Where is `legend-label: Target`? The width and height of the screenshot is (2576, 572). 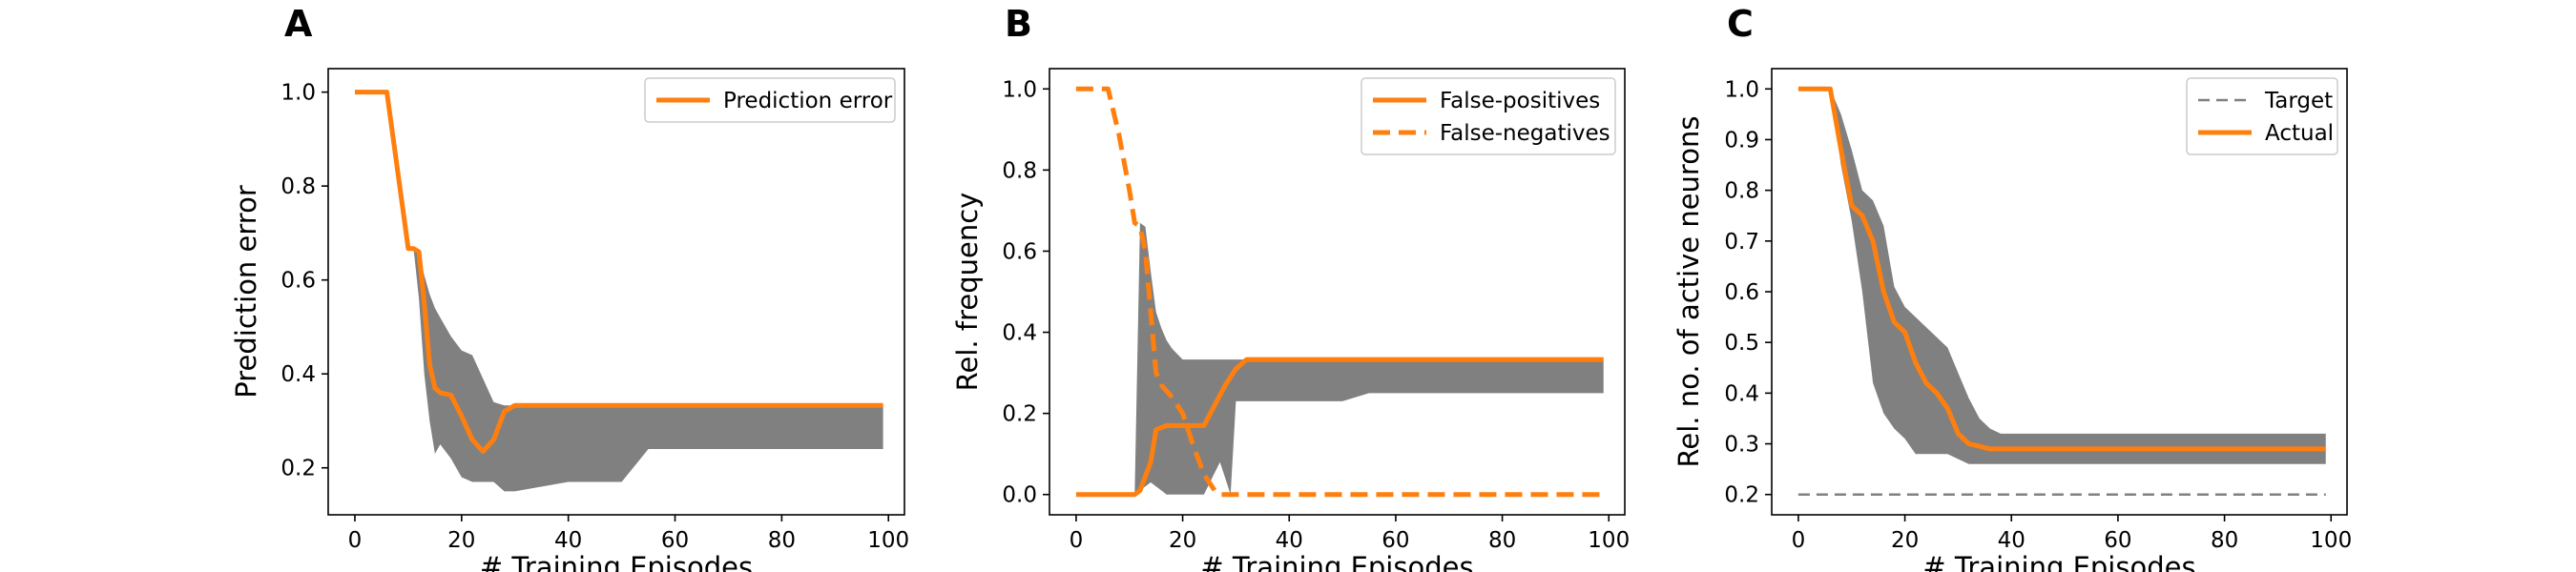 legend-label: Target is located at coordinates (2298, 101).